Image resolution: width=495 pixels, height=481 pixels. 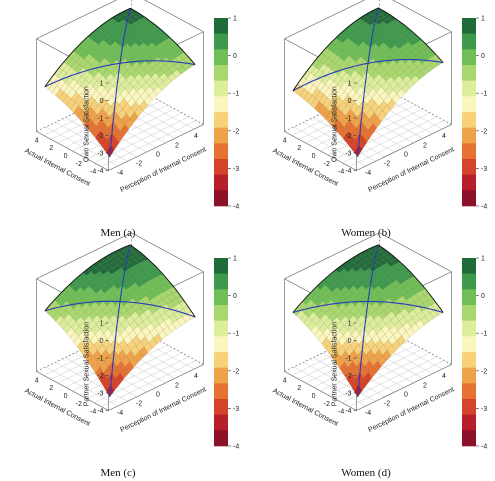 I want to click on panel-caption: Men (c), so click(x=117, y=473).